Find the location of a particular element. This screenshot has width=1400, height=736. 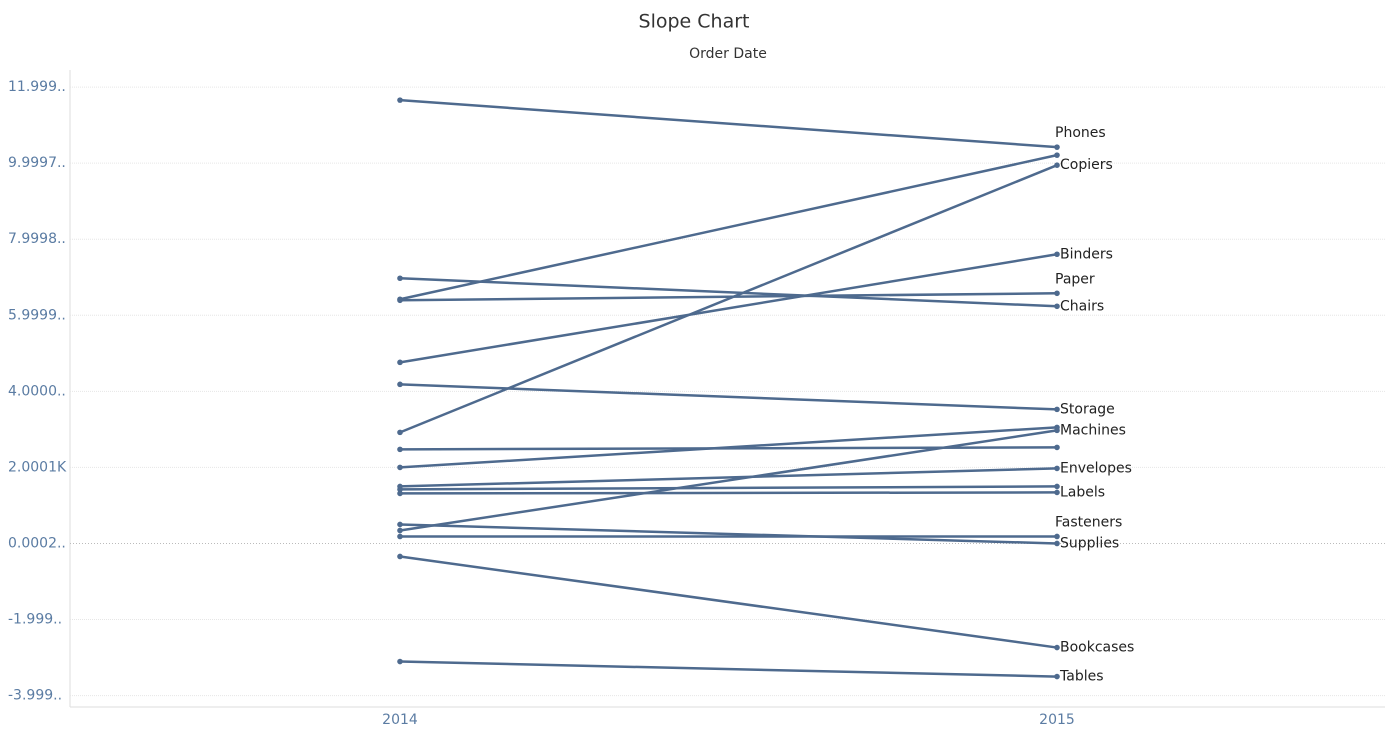

series-label: Supplies is located at coordinates (1089, 543).